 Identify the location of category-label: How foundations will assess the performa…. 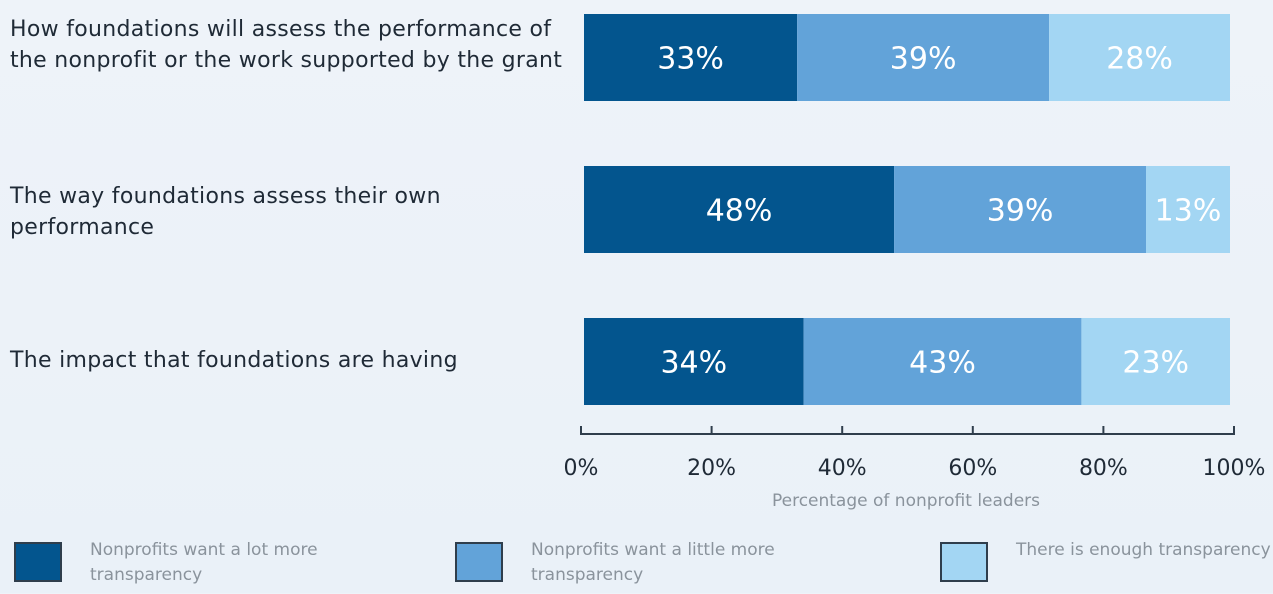
(286, 45).